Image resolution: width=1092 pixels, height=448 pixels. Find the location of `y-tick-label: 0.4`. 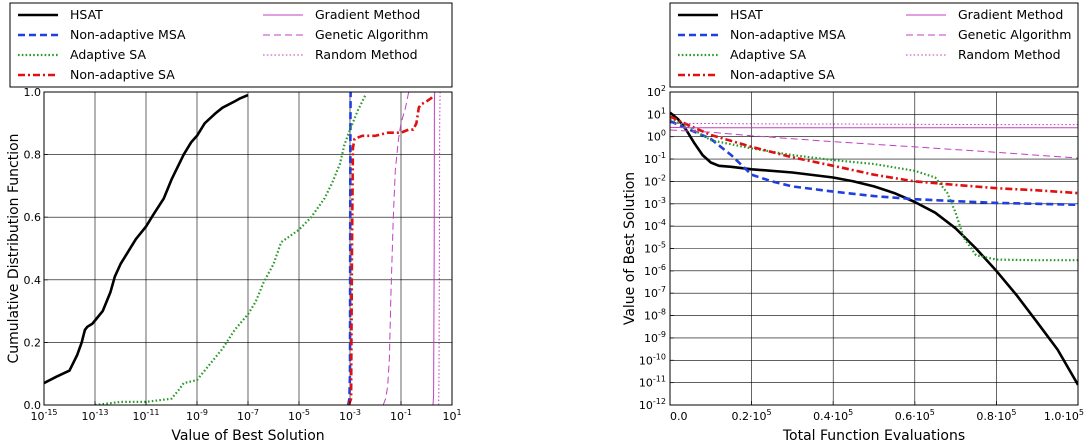

y-tick-label: 0.4 is located at coordinates (33, 280).